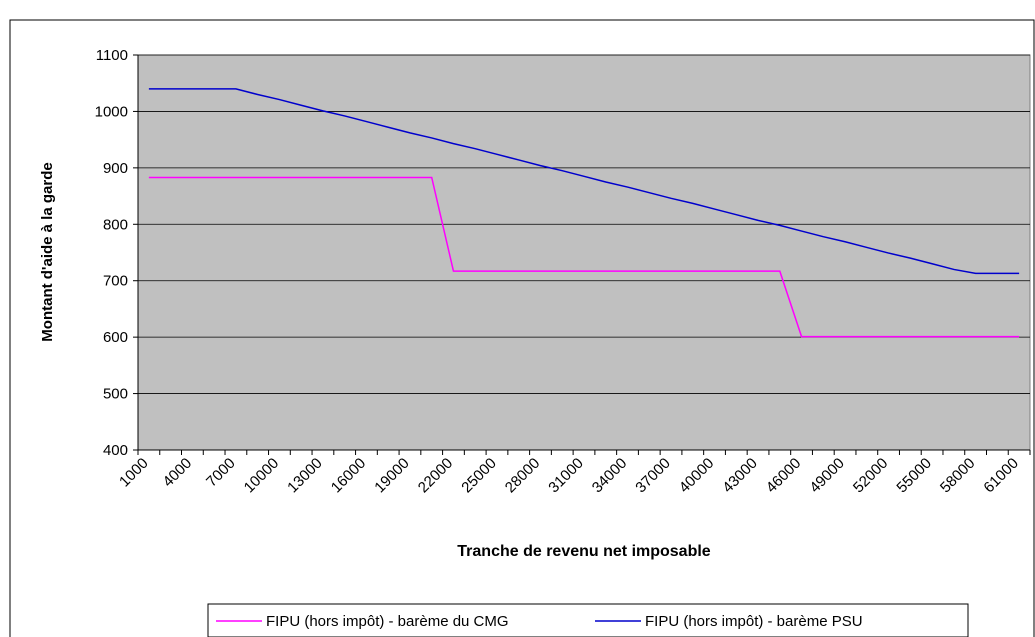  Describe the element at coordinates (115, 281) in the screenshot. I see `y-tick-label: 700` at that location.